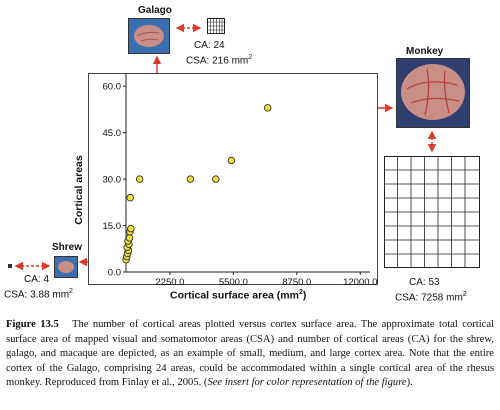  I want to click on monkey-area-grid, so click(432, 214).